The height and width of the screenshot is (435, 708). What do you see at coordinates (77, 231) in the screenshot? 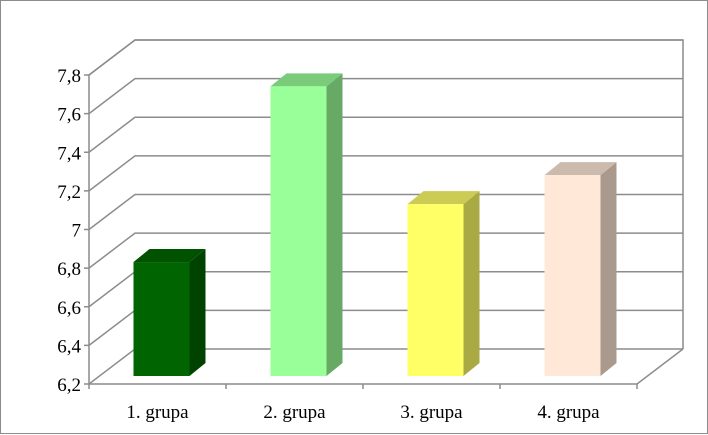
I see `y-tick-label: 7` at bounding box center [77, 231].